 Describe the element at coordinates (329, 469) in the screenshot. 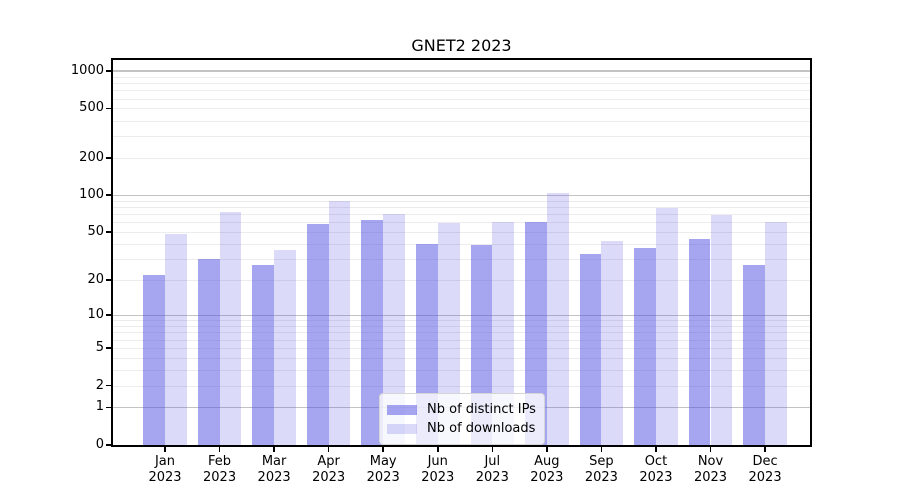

I see `x-tick-label-apr: Apr 2023` at that location.